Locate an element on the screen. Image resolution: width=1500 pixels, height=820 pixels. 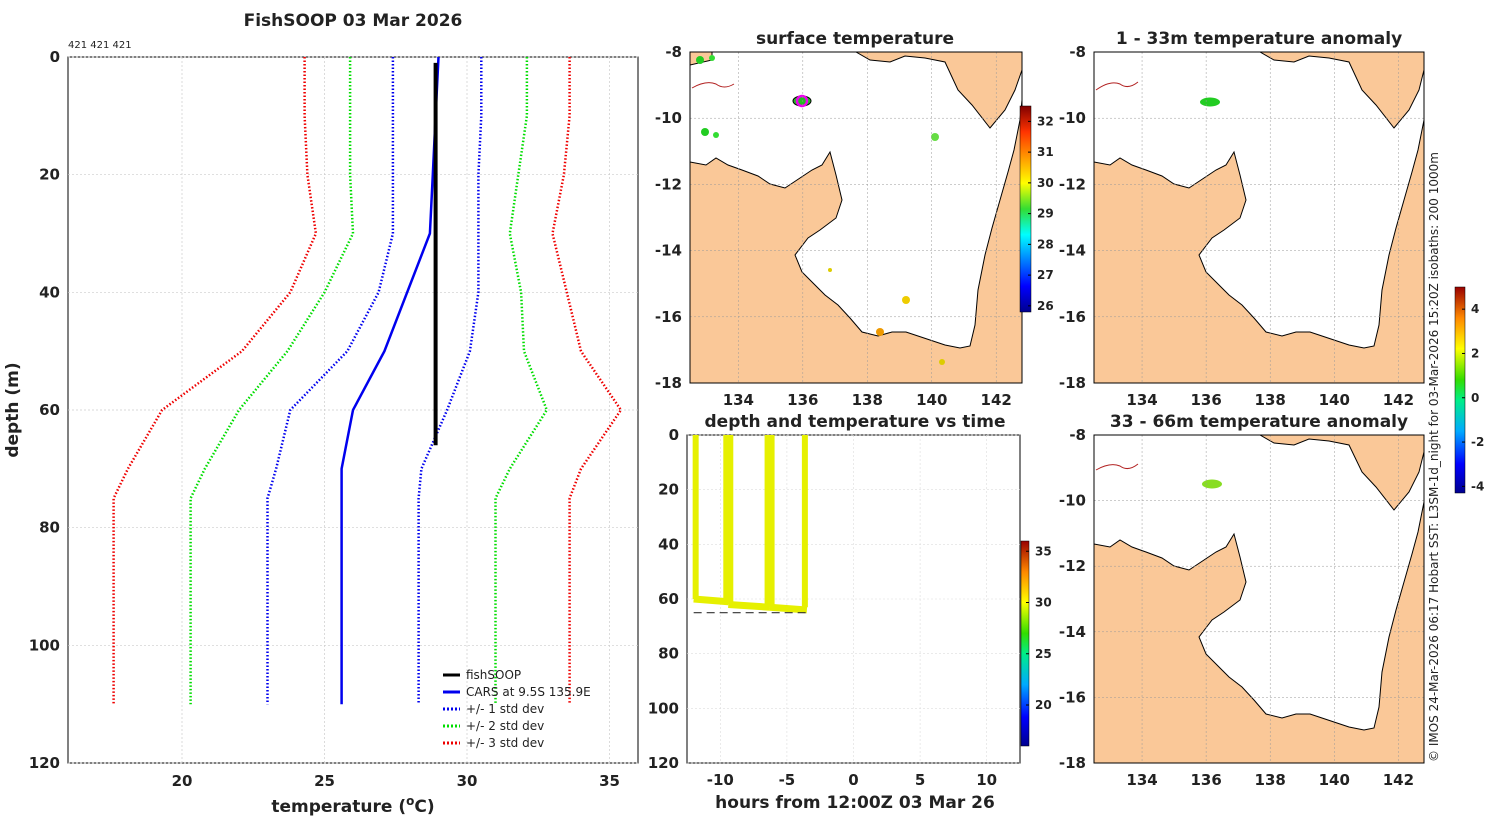
legend-label-std1: +/- 1 std dev is located at coordinates (505, 709).